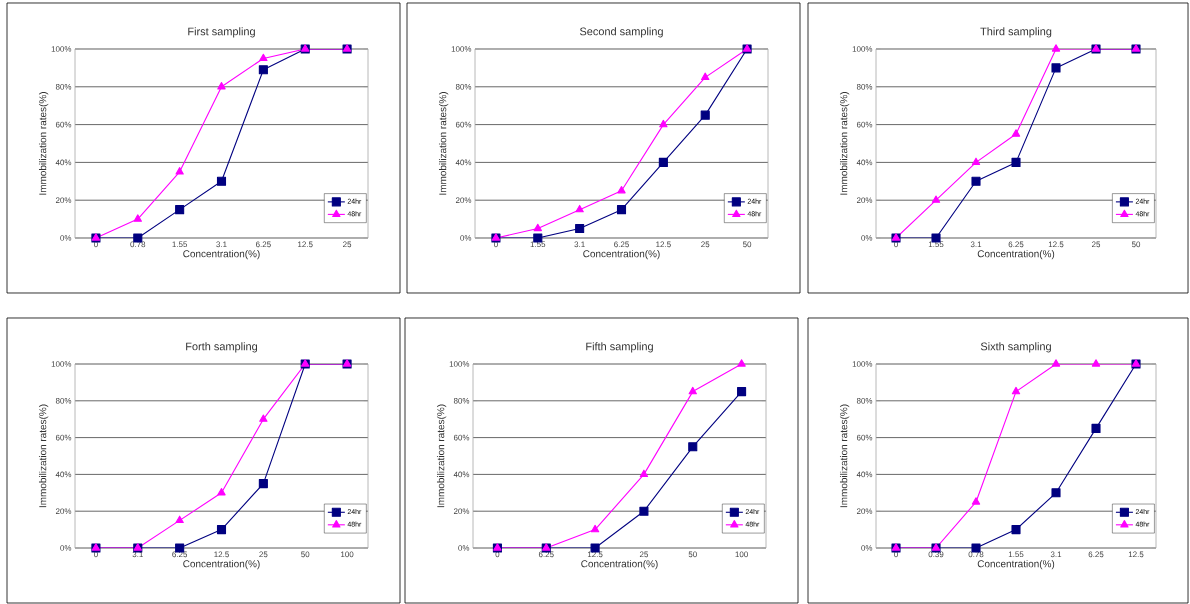 The image size is (1190, 604). Describe the element at coordinates (222, 347) in the screenshot. I see `chart-title: Forth sampling` at that location.